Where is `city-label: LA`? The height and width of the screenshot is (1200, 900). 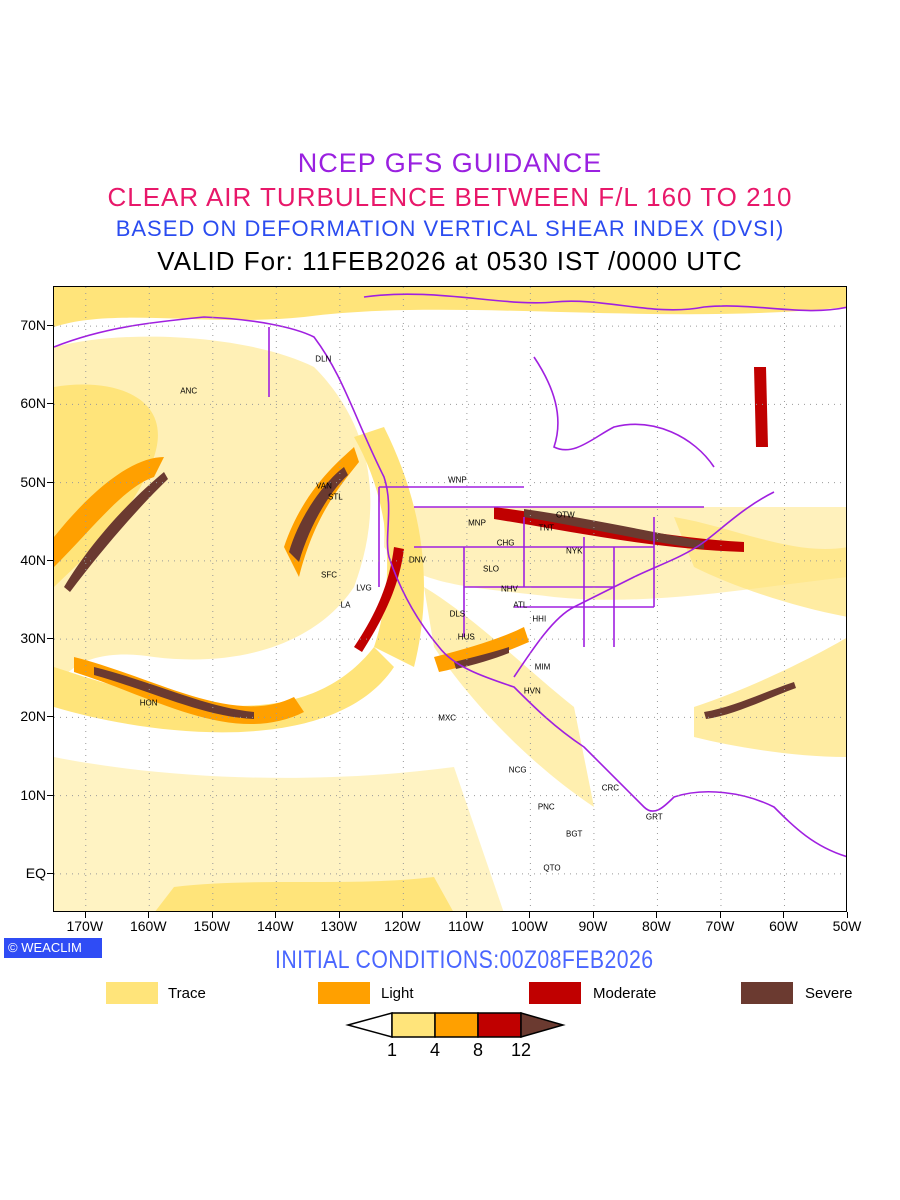
city-label: LA is located at coordinates (345, 605).